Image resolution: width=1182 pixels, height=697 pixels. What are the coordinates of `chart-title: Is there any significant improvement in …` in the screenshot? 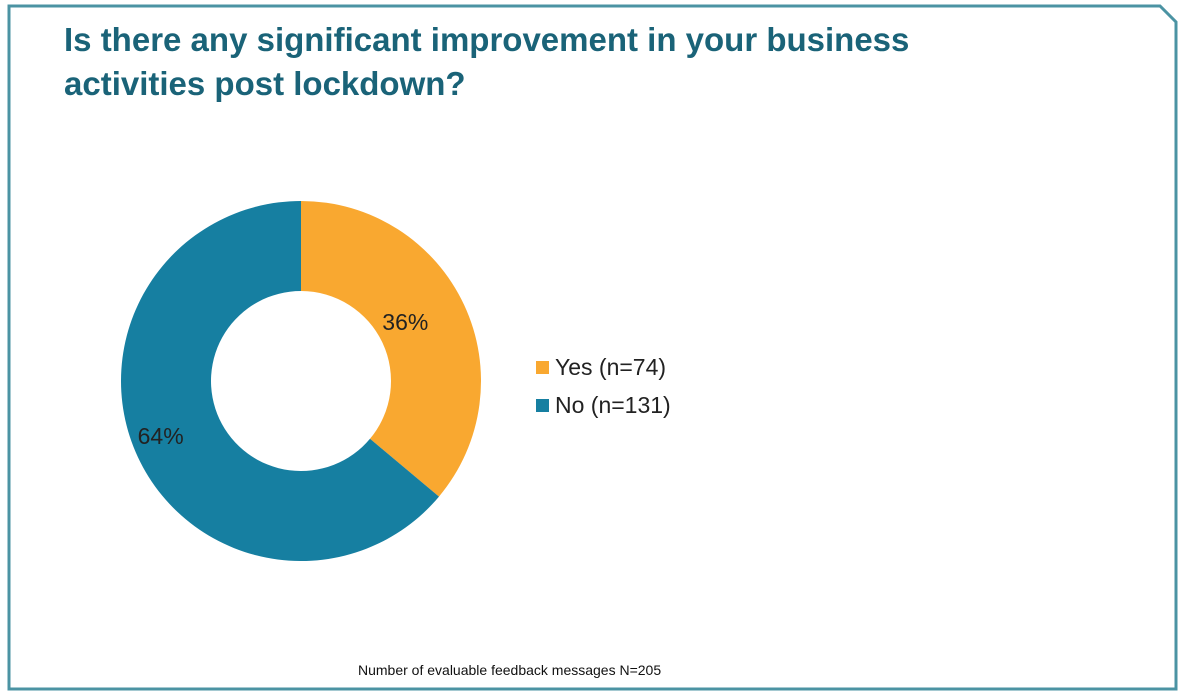 It's located at (564, 62).